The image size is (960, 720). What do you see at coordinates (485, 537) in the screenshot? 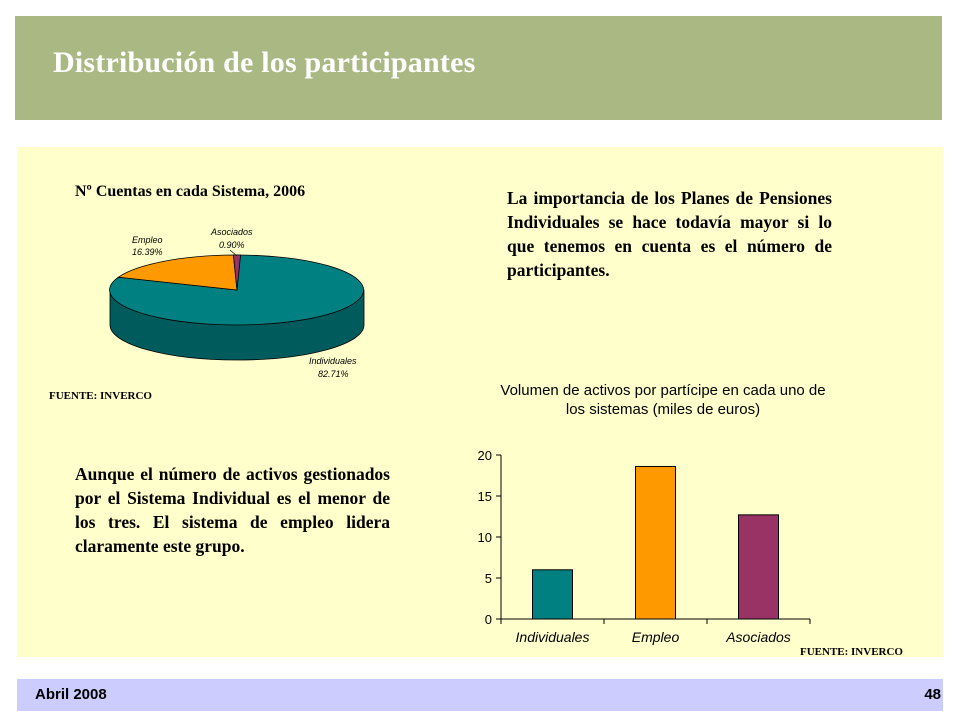
I see `y-tick-label: 10` at bounding box center [485, 537].